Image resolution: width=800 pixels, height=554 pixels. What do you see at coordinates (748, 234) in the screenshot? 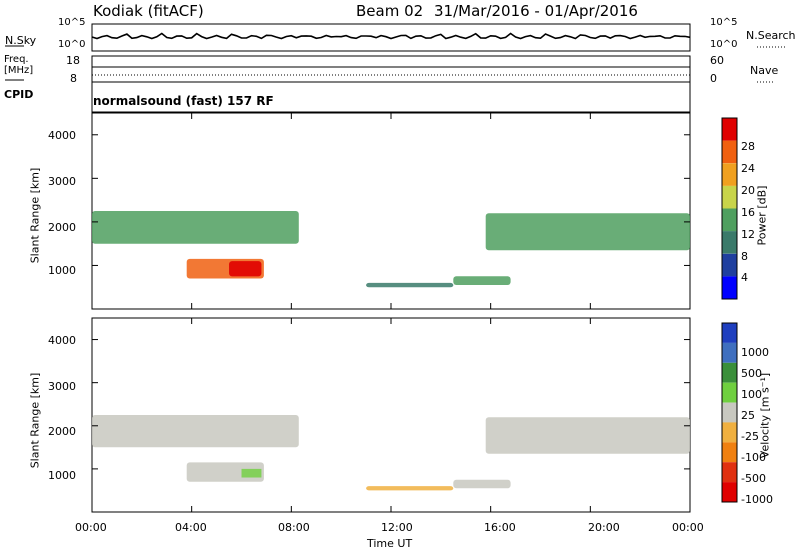
I see `power-cb-tick: 12` at bounding box center [748, 234].